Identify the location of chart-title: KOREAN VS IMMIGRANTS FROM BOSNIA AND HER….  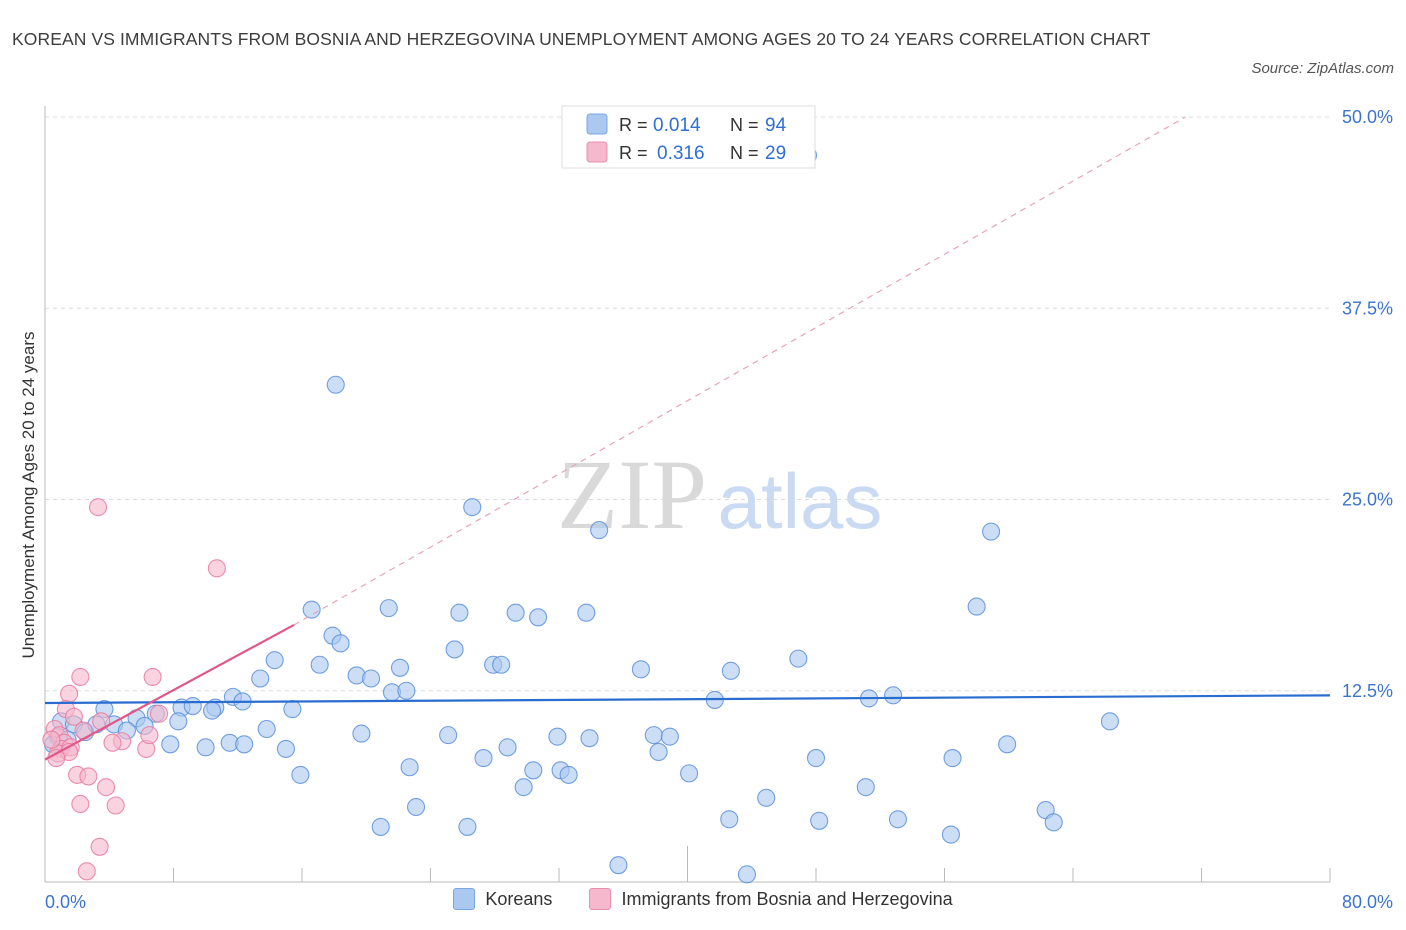
(581, 39).